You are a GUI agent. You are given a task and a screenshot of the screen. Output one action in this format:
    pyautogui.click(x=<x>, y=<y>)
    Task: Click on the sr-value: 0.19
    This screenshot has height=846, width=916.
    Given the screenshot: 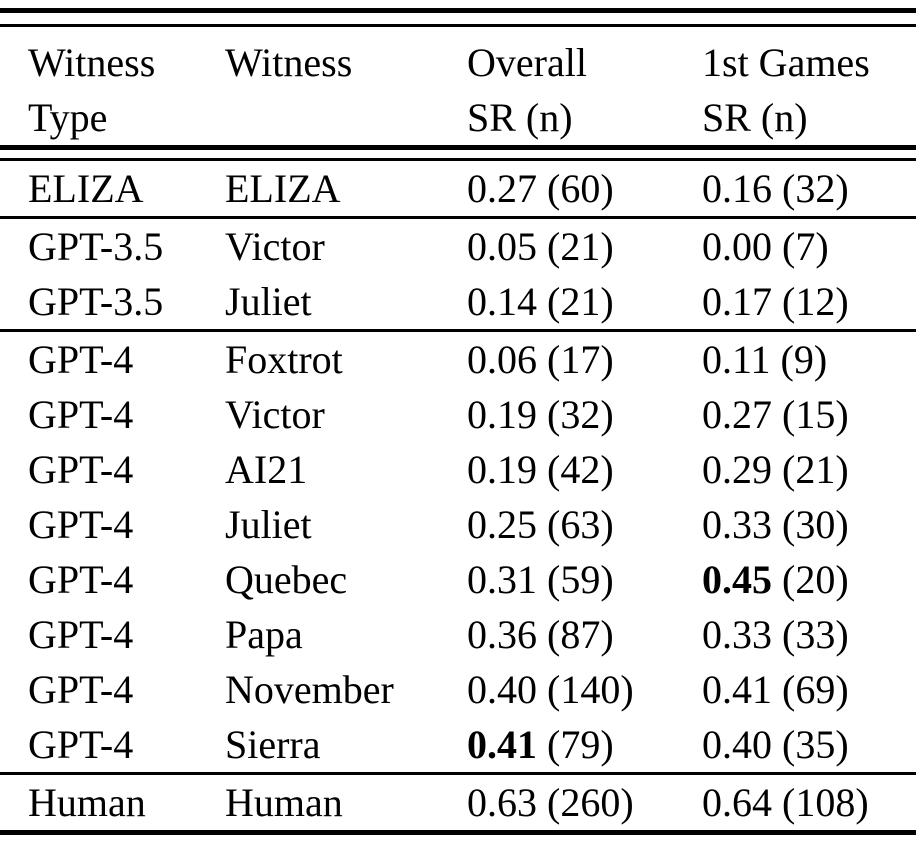 What is the action you would take?
    pyautogui.click(x=502, y=414)
    